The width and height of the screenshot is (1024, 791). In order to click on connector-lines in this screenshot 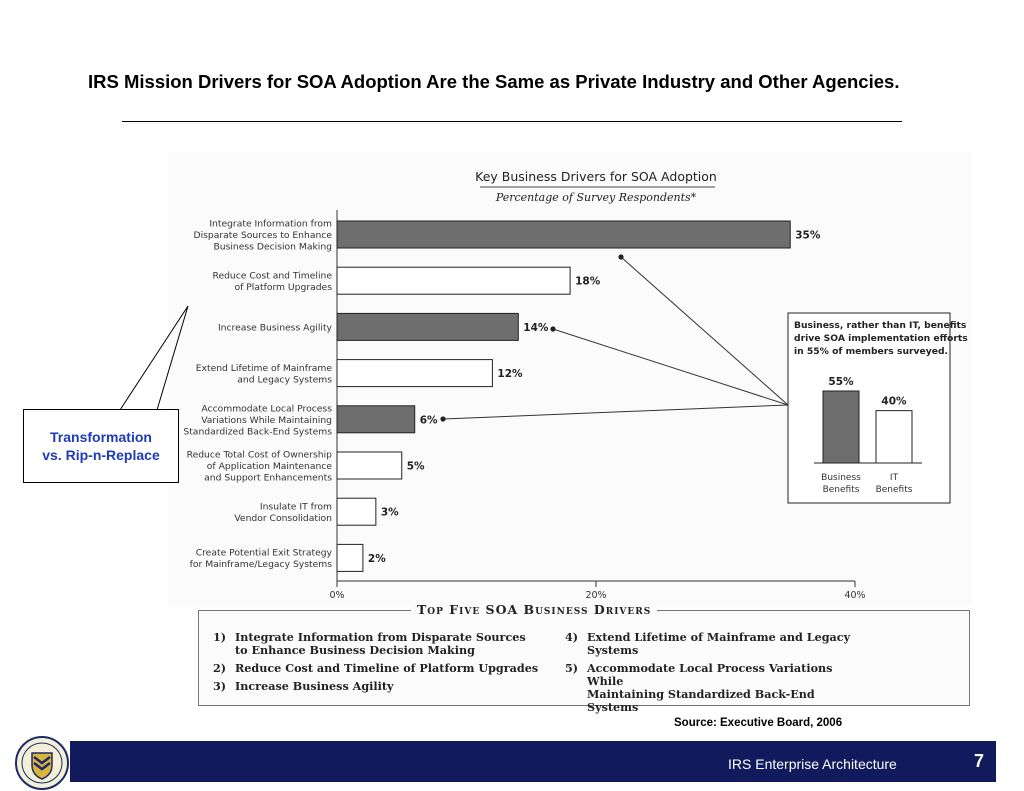, I will do `click(454, 338)`.